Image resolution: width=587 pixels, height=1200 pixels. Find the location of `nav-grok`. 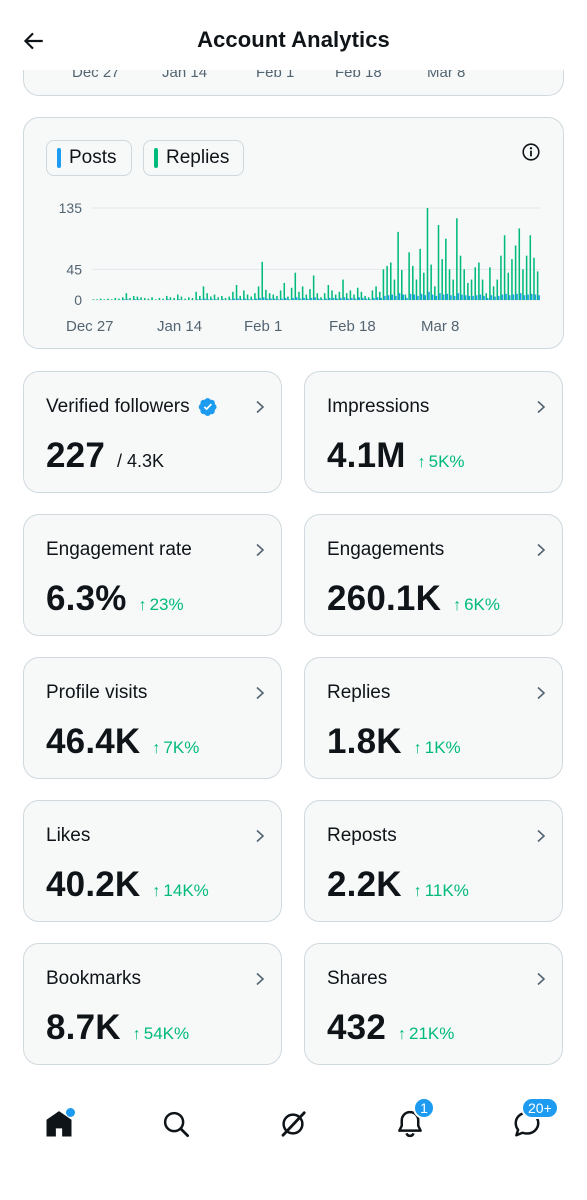

nav-grok is located at coordinates (293, 1124).